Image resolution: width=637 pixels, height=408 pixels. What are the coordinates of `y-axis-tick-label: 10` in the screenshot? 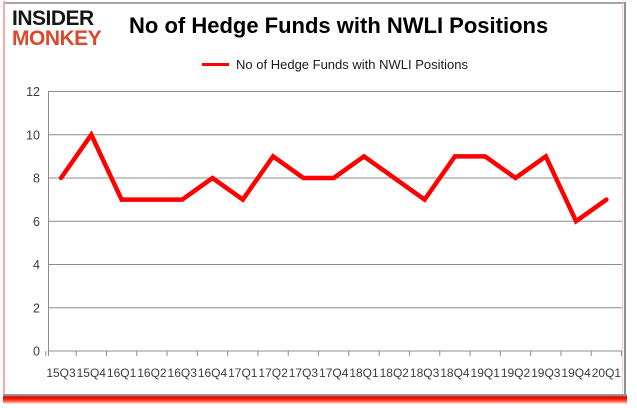 It's located at (33, 135).